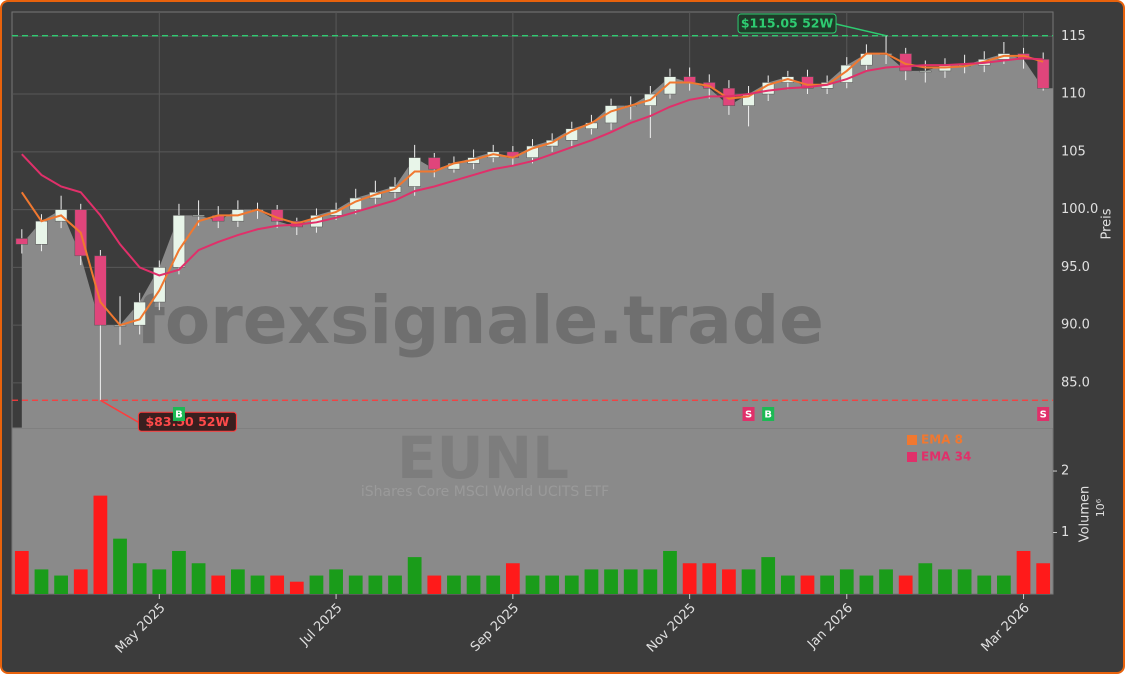 This screenshot has height=674, width=1125. What do you see at coordinates (1075, 325) in the screenshot?
I see `y-tick-label: 90.0` at bounding box center [1075, 325].